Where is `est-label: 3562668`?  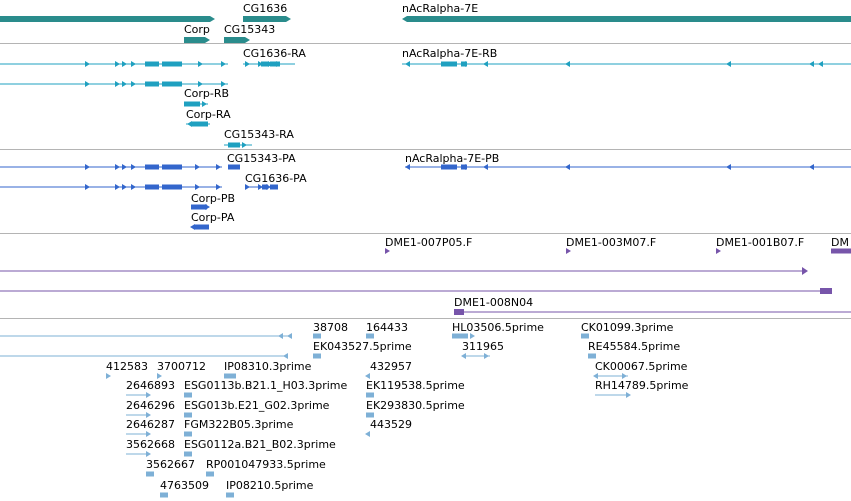
est-label: 3562668 is located at coordinates (150, 444).